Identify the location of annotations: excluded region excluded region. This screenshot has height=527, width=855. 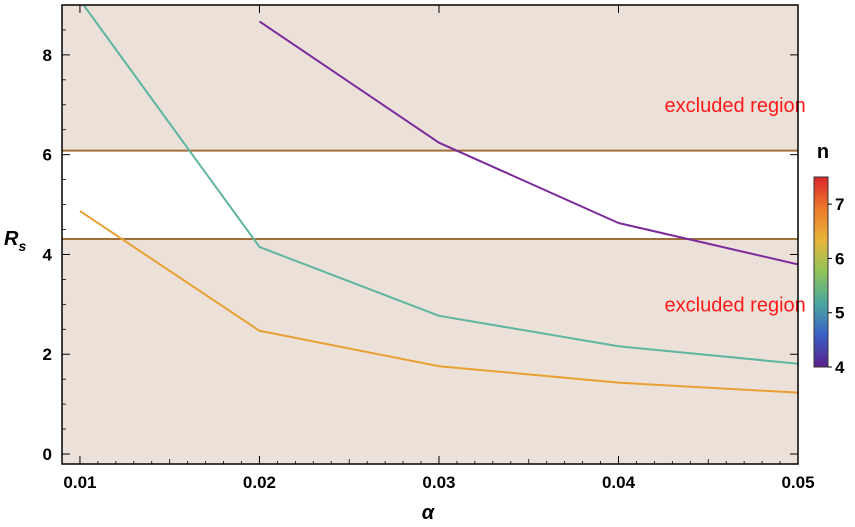
(735, 206).